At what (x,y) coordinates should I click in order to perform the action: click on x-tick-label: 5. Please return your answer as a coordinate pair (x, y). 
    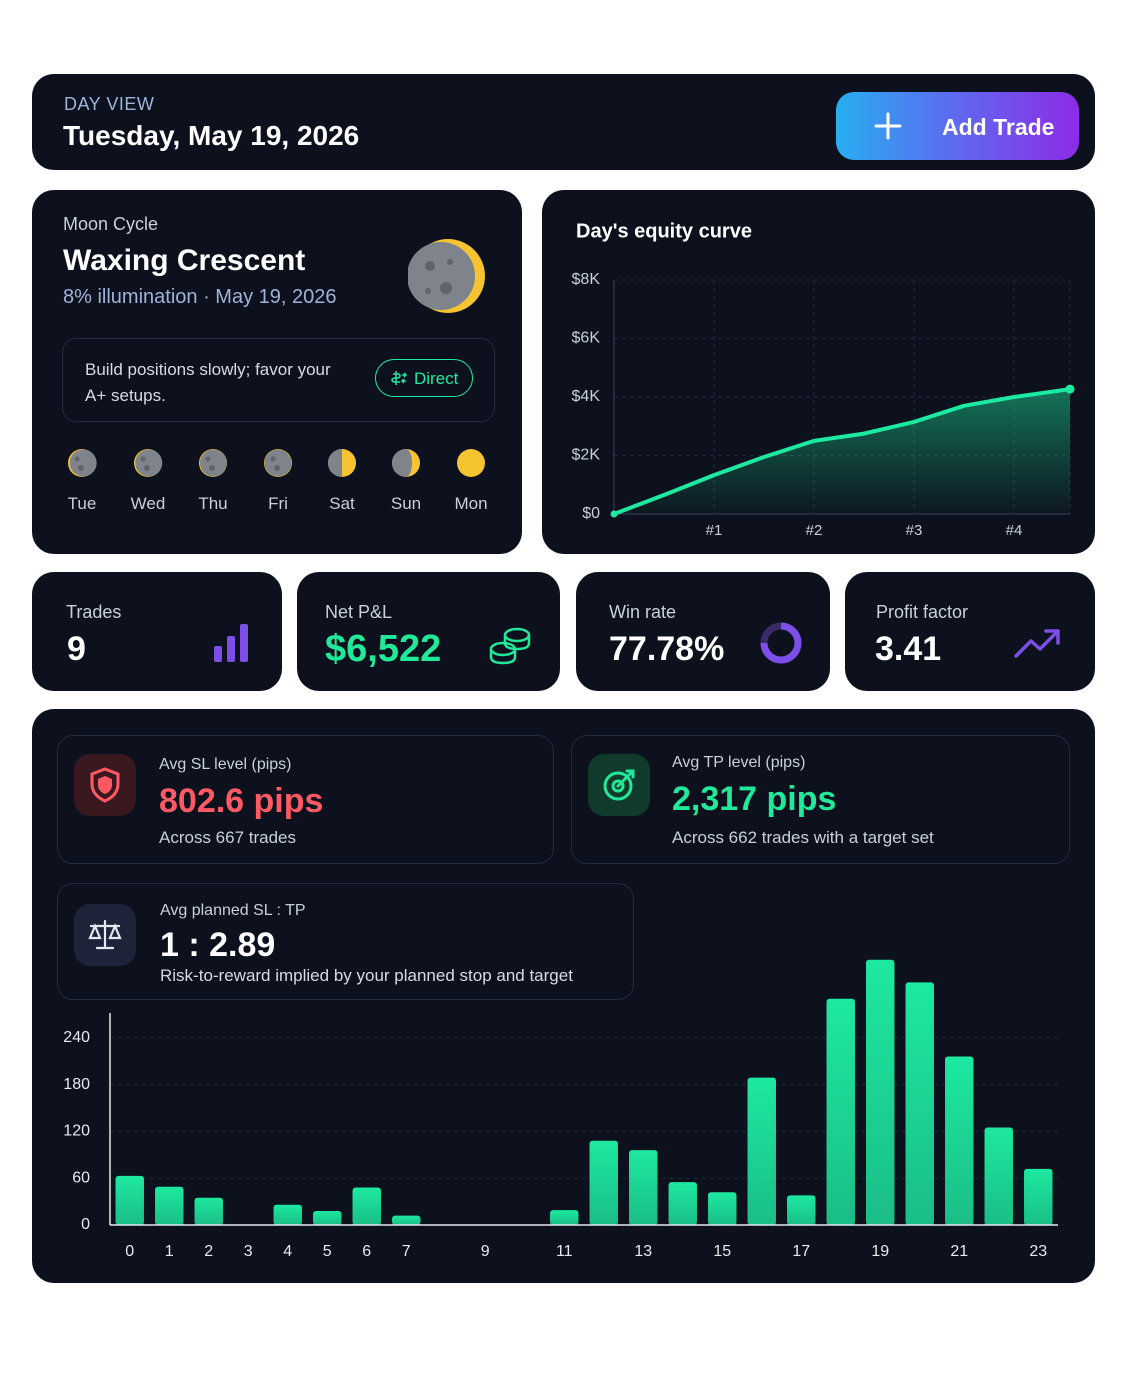
    Looking at the image, I should click on (327, 1251).